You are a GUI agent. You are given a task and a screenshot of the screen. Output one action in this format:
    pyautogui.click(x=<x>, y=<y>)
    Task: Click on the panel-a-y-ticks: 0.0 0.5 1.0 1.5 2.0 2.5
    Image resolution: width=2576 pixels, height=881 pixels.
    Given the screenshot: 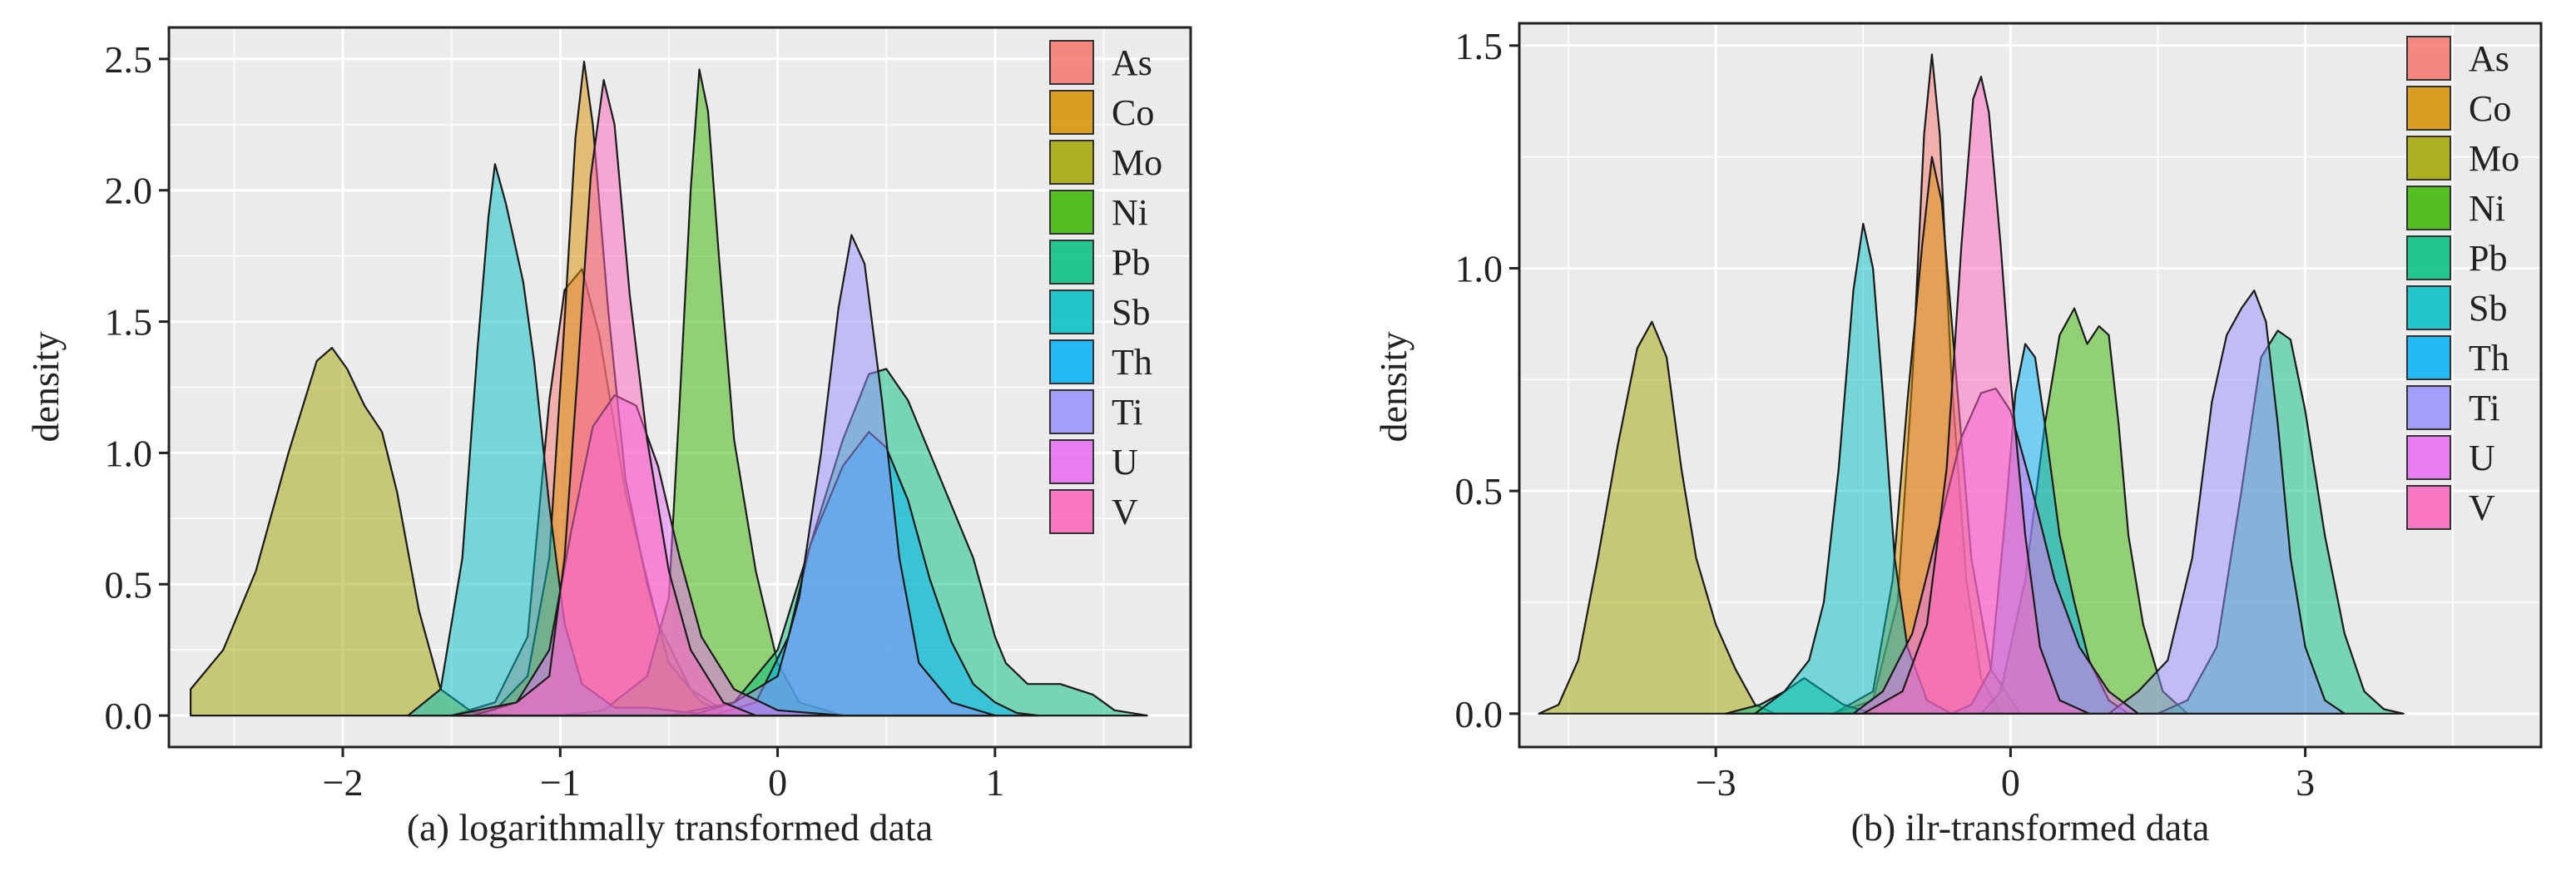 What is the action you would take?
    pyautogui.click(x=137, y=387)
    